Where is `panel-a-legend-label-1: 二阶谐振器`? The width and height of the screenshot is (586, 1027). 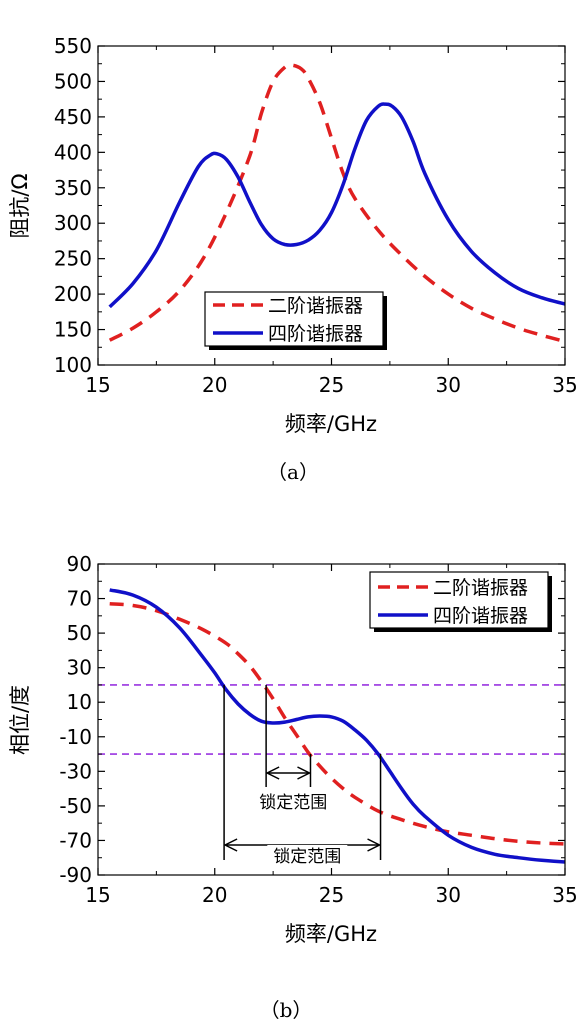 panel-a-legend-label-1: 二阶谐振器 is located at coordinates (315, 306).